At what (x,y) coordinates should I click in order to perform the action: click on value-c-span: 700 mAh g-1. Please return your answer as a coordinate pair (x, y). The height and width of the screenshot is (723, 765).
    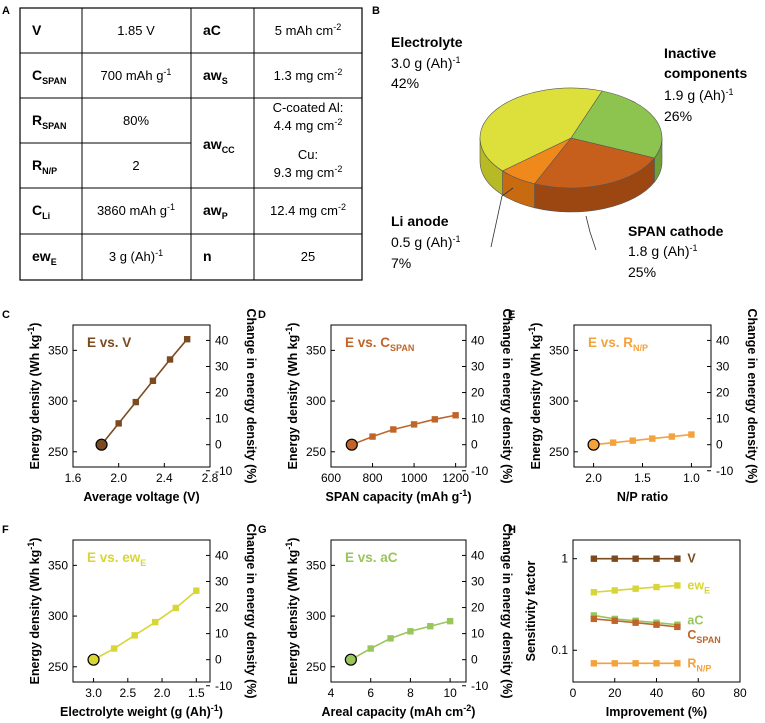
    Looking at the image, I should click on (136, 75).